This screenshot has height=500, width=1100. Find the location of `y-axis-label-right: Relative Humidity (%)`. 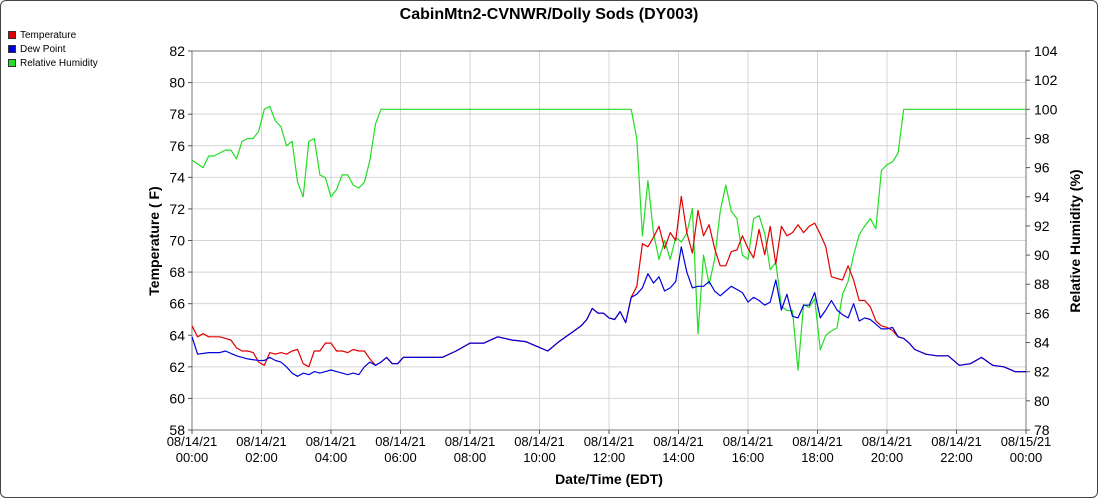

y-axis-label-right: Relative Humidity (%) is located at coordinates (1075, 240).